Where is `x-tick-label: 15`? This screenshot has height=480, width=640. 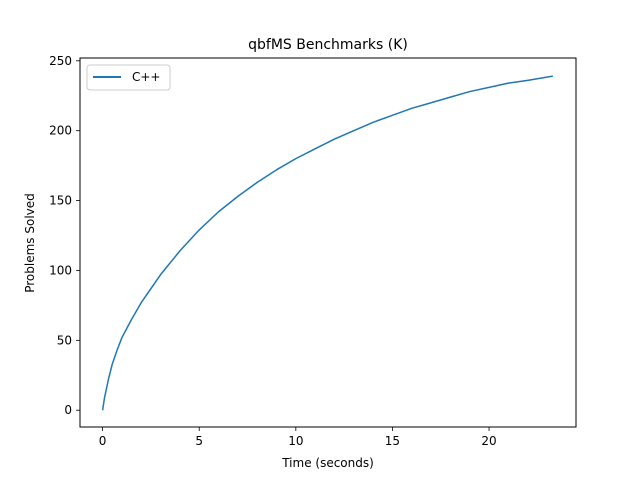 x-tick-label: 15 is located at coordinates (392, 441).